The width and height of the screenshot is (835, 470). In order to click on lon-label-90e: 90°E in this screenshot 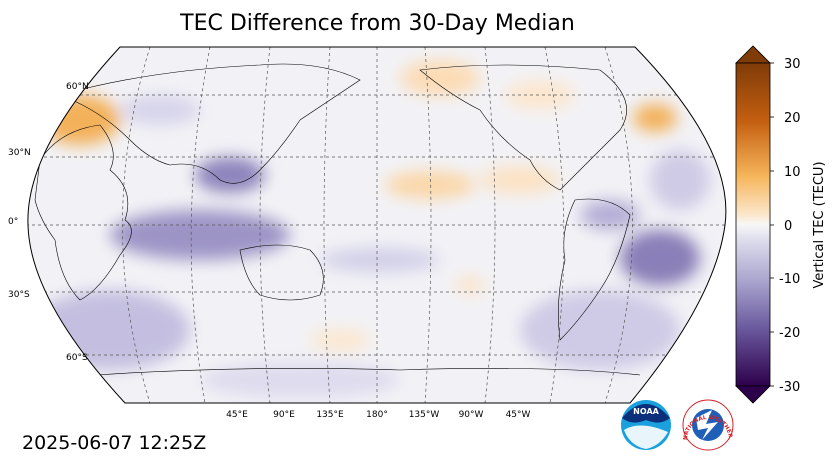, I will do `click(284, 415)`.